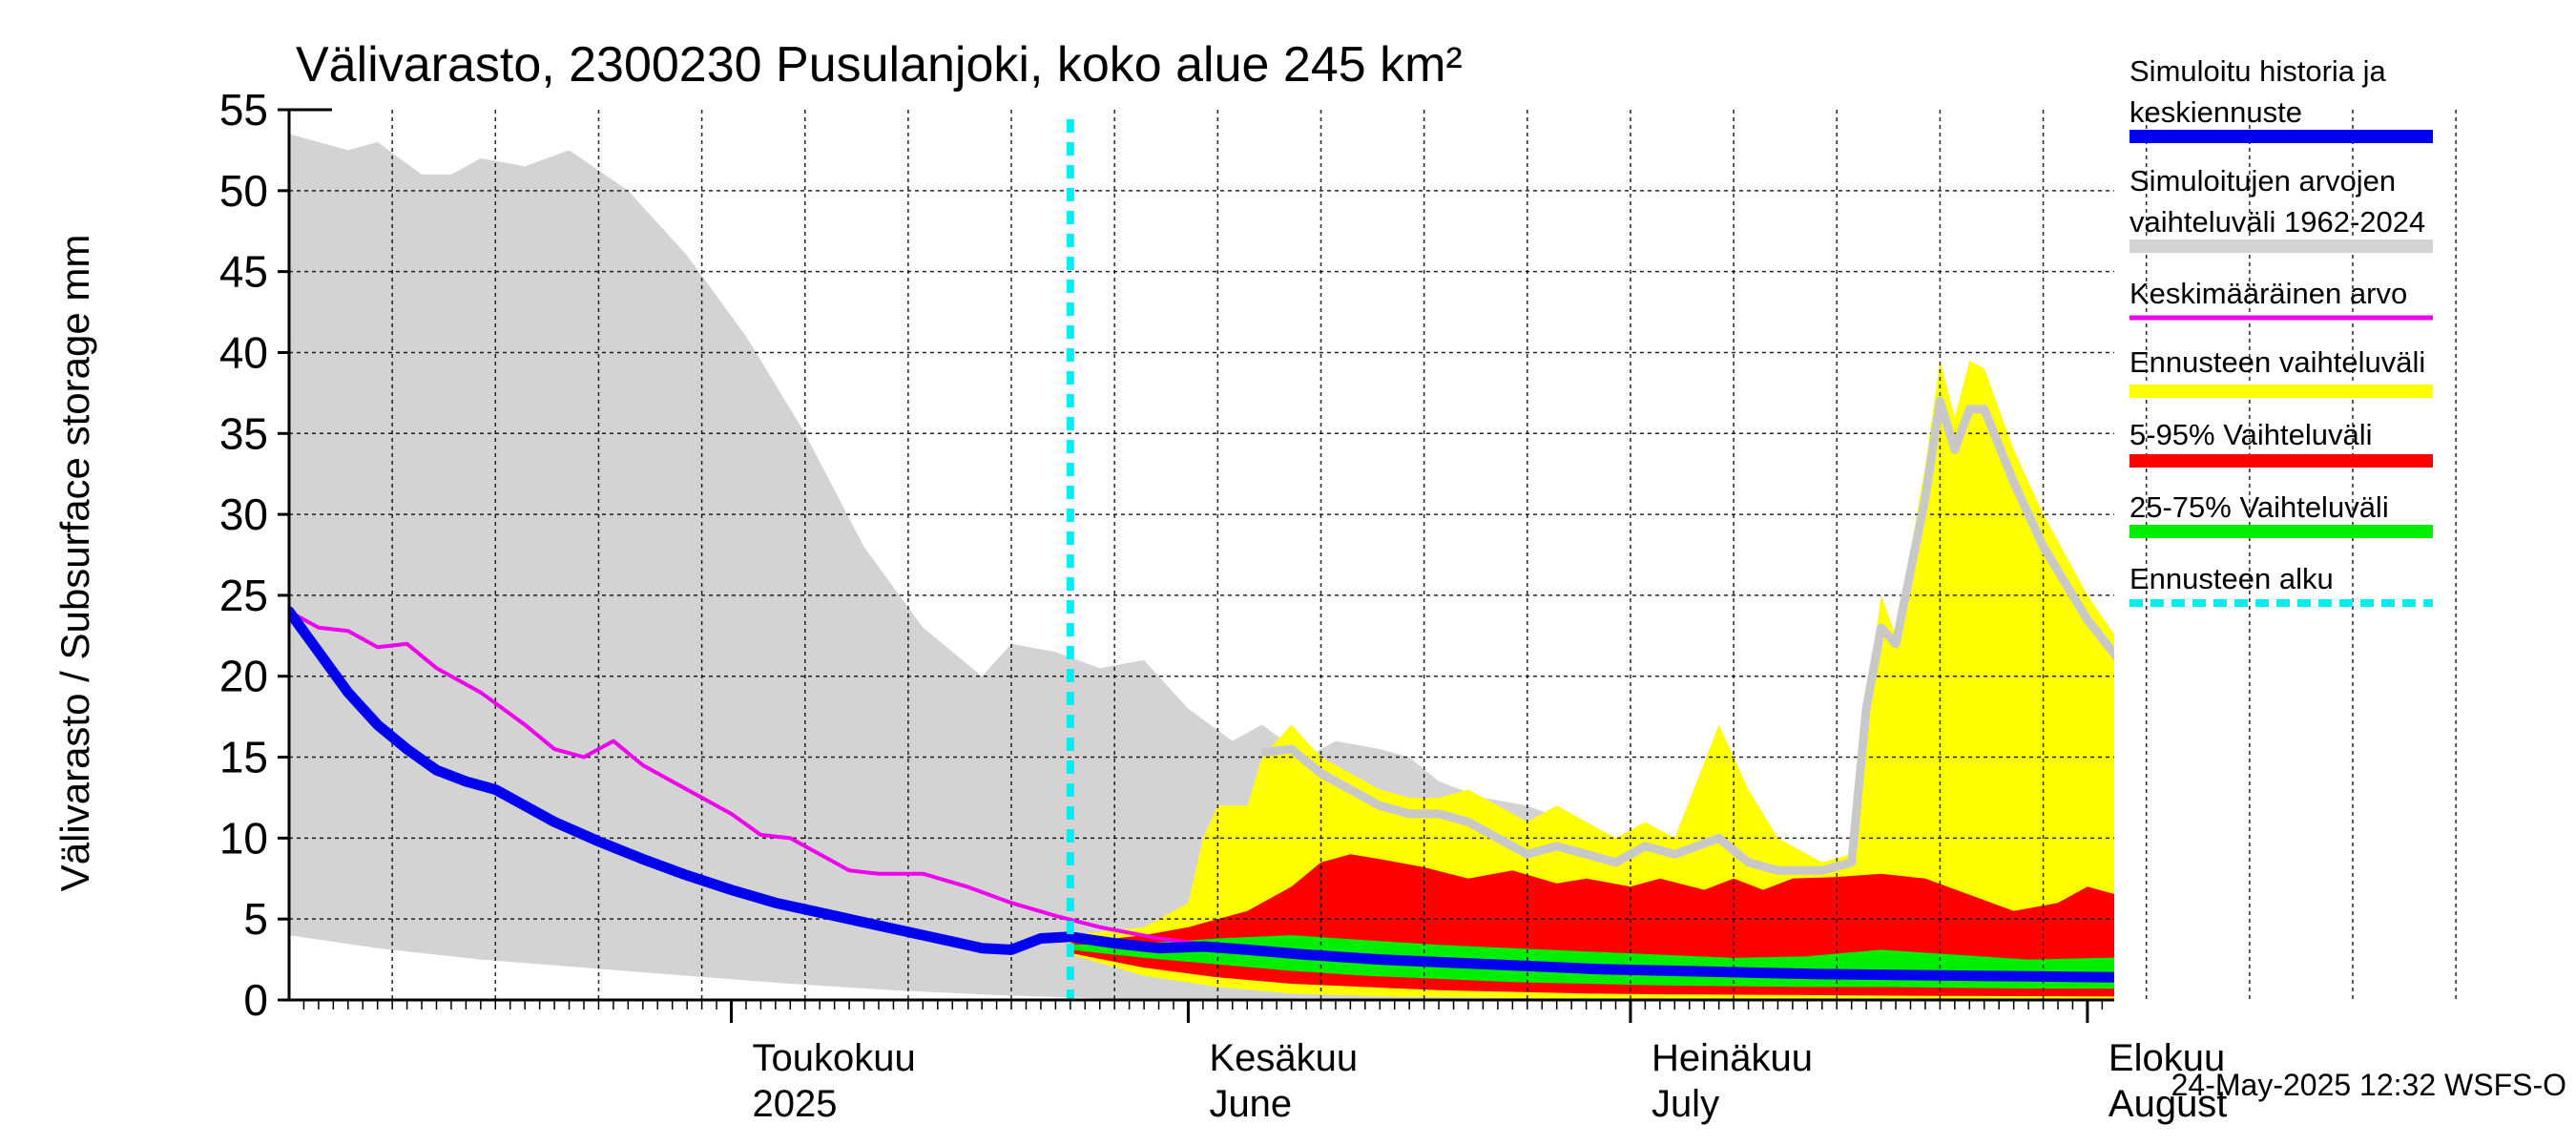  I want to click on month-label-fi: Kesäkuu, so click(1283, 1058).